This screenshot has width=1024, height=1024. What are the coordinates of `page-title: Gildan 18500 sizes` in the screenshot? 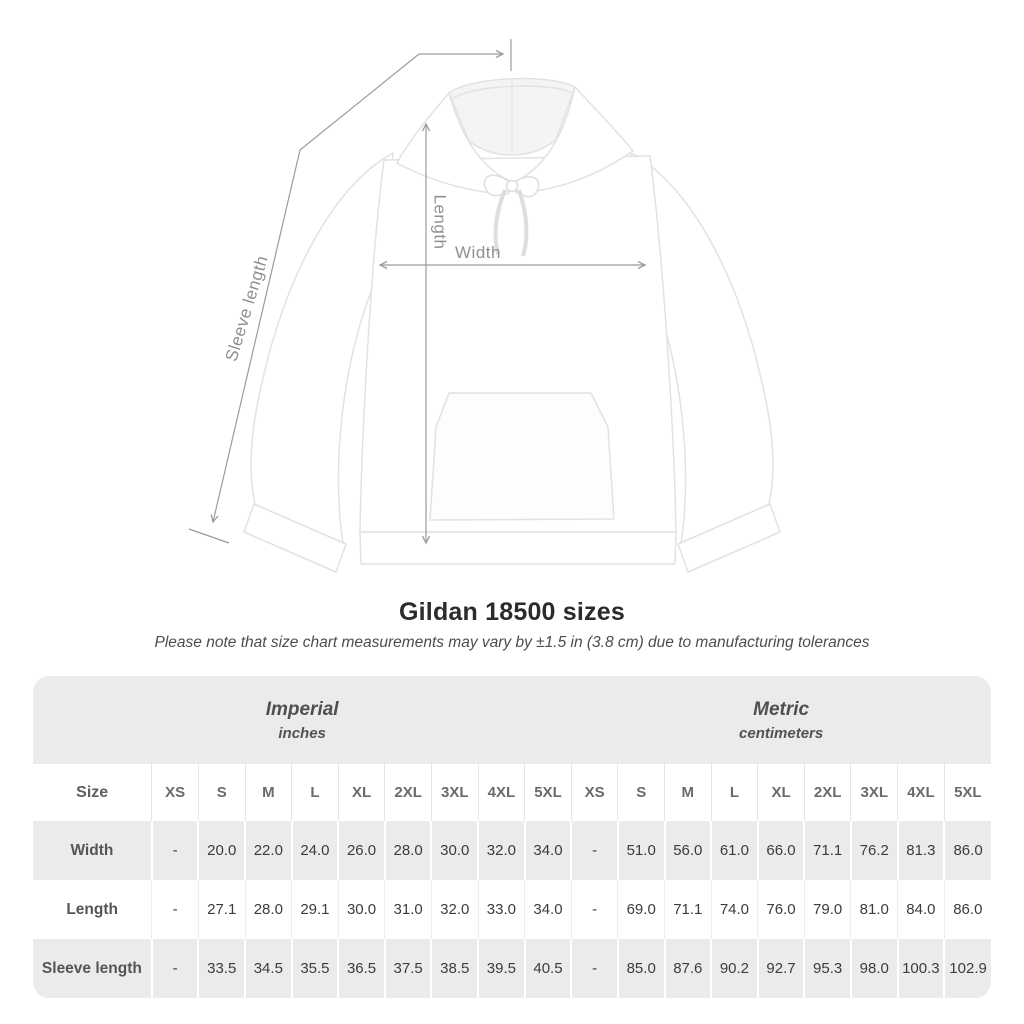 It's located at (512, 612).